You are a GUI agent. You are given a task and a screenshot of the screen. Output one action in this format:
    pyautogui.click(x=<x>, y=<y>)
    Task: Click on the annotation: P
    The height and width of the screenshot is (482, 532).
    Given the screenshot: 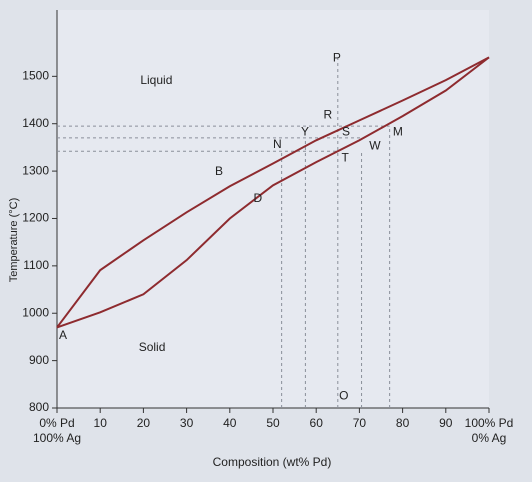 What is the action you would take?
    pyautogui.click(x=337, y=58)
    